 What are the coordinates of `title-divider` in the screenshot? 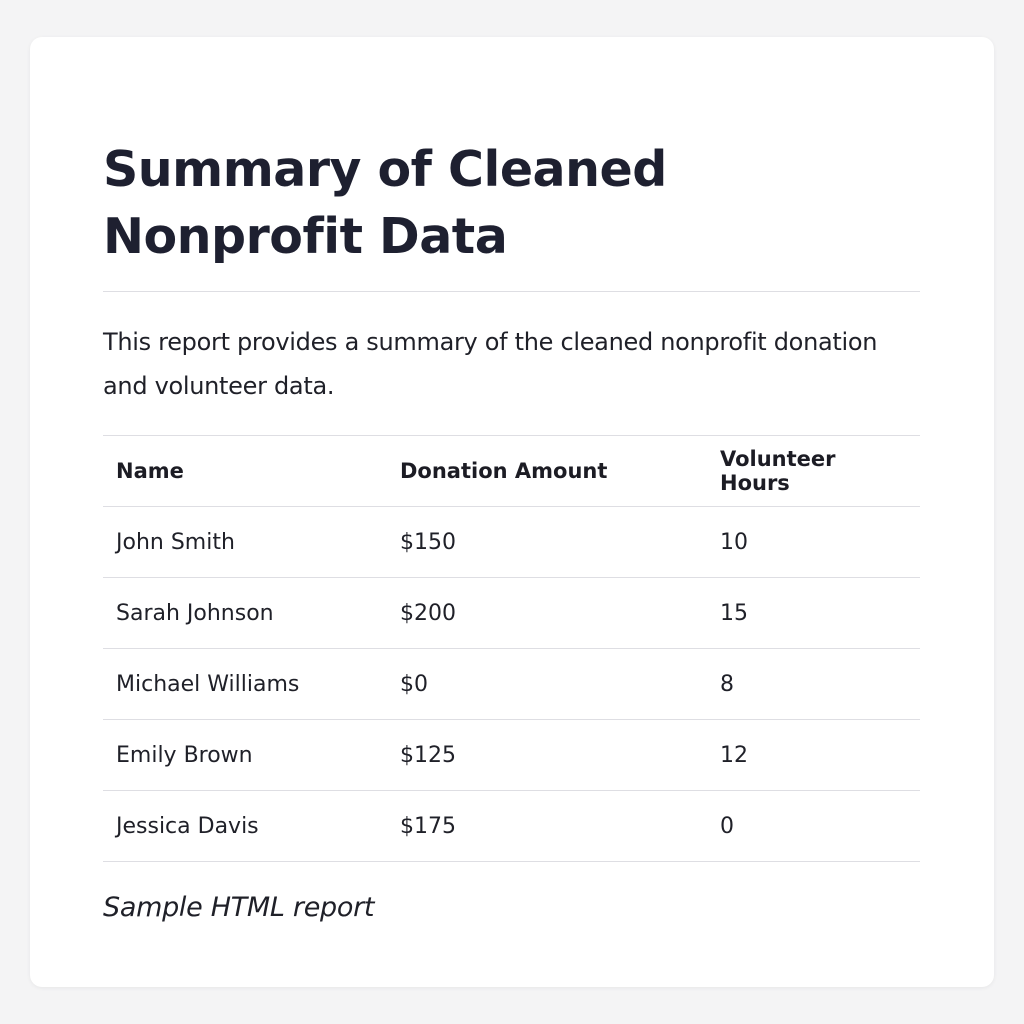 It's located at (511, 291).